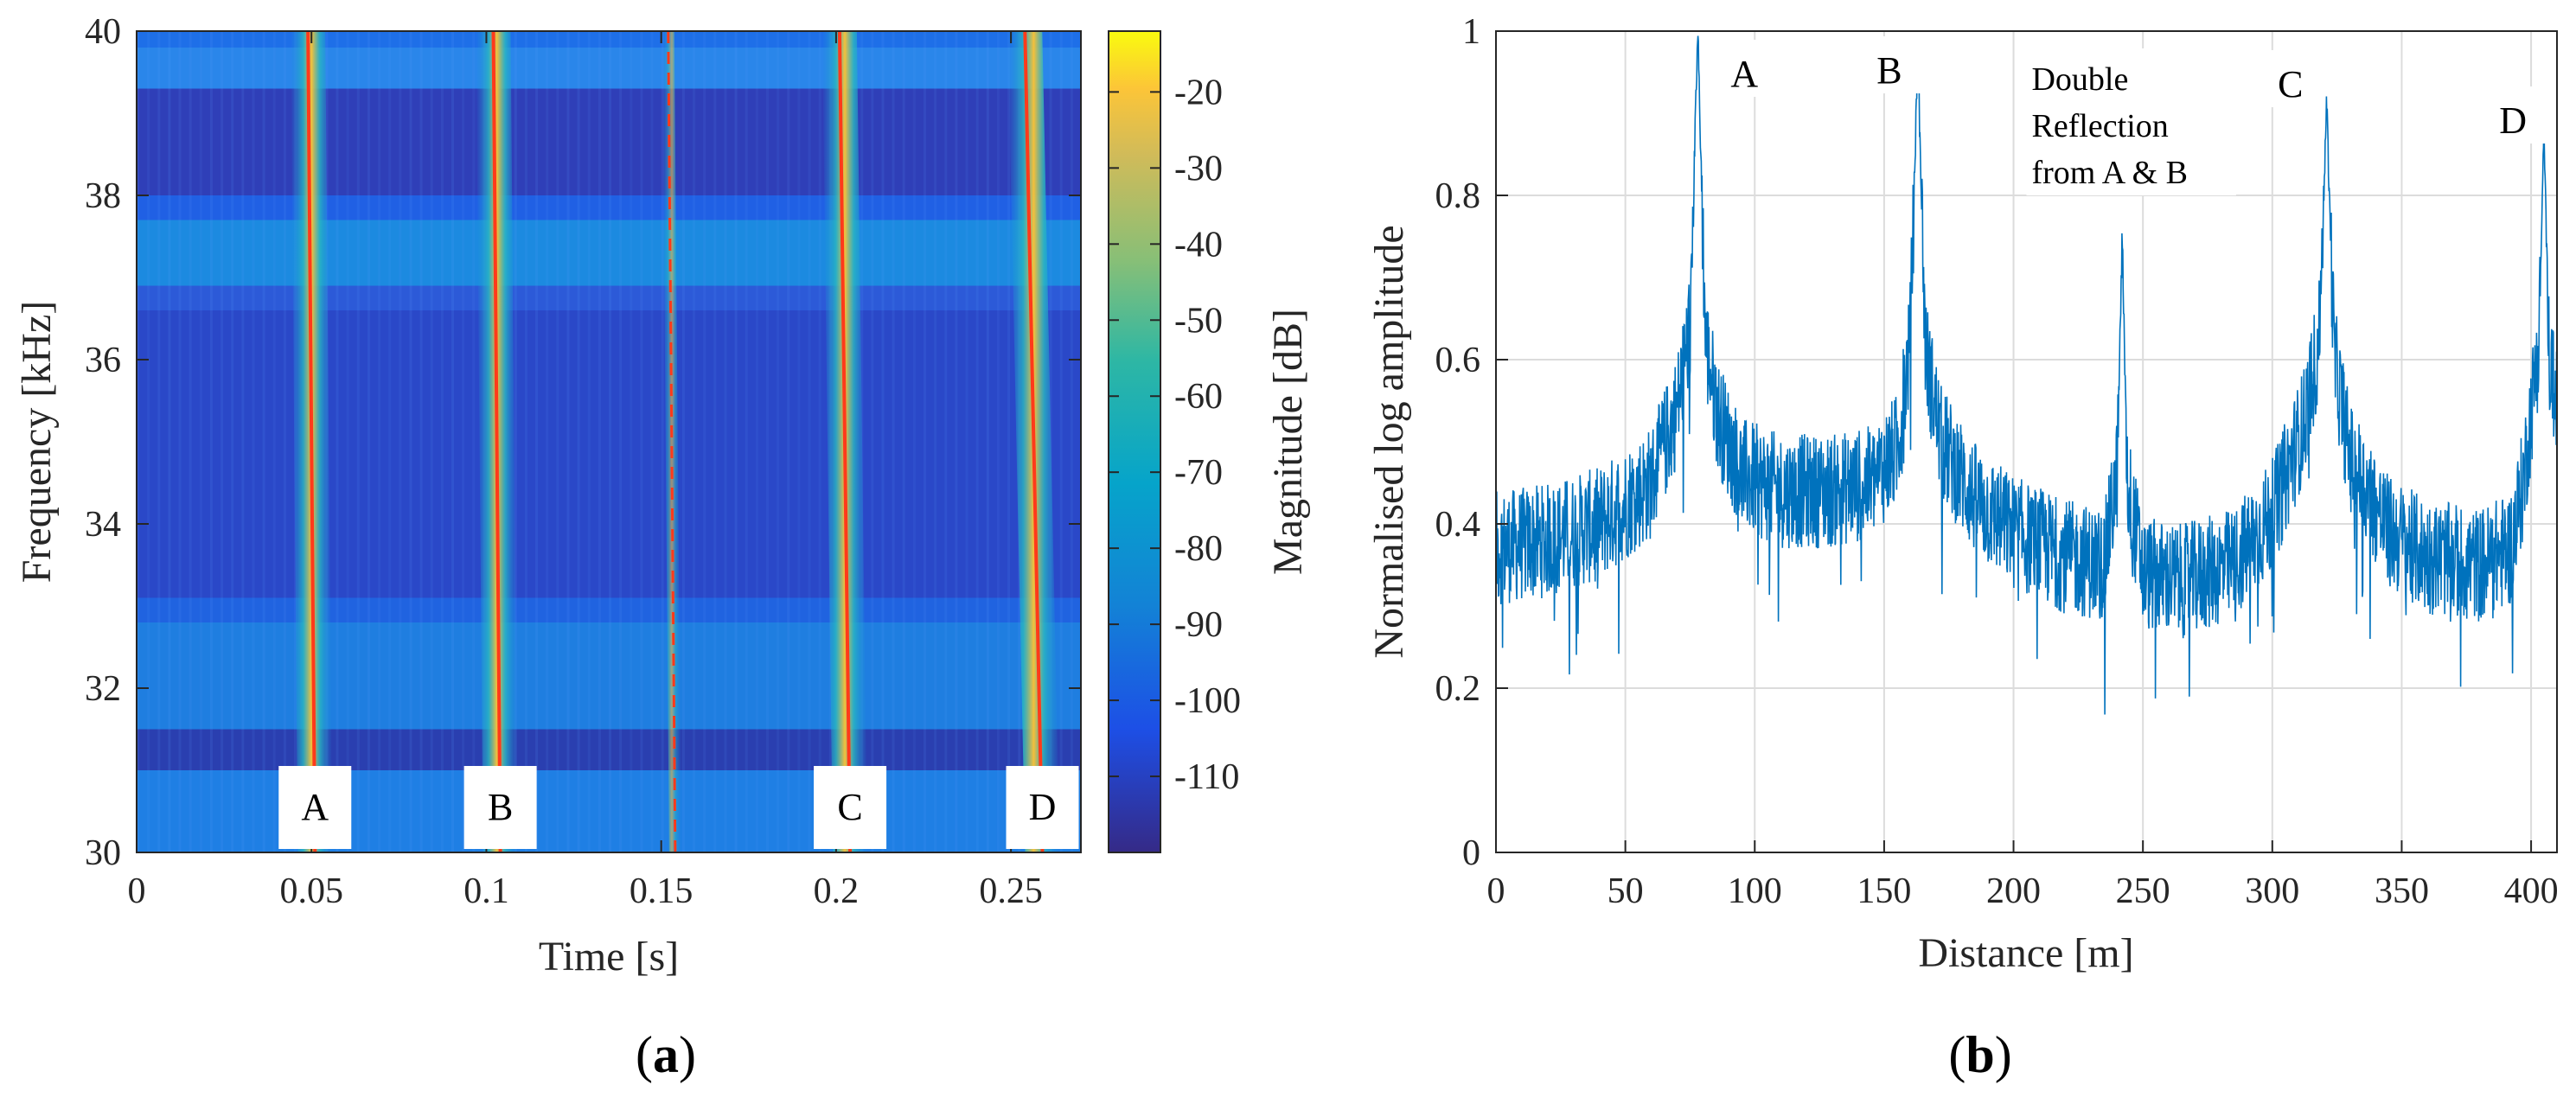 This screenshot has width=2576, height=1104. What do you see at coordinates (1207, 701) in the screenshot?
I see `colorbar-tick-label: -100` at bounding box center [1207, 701].